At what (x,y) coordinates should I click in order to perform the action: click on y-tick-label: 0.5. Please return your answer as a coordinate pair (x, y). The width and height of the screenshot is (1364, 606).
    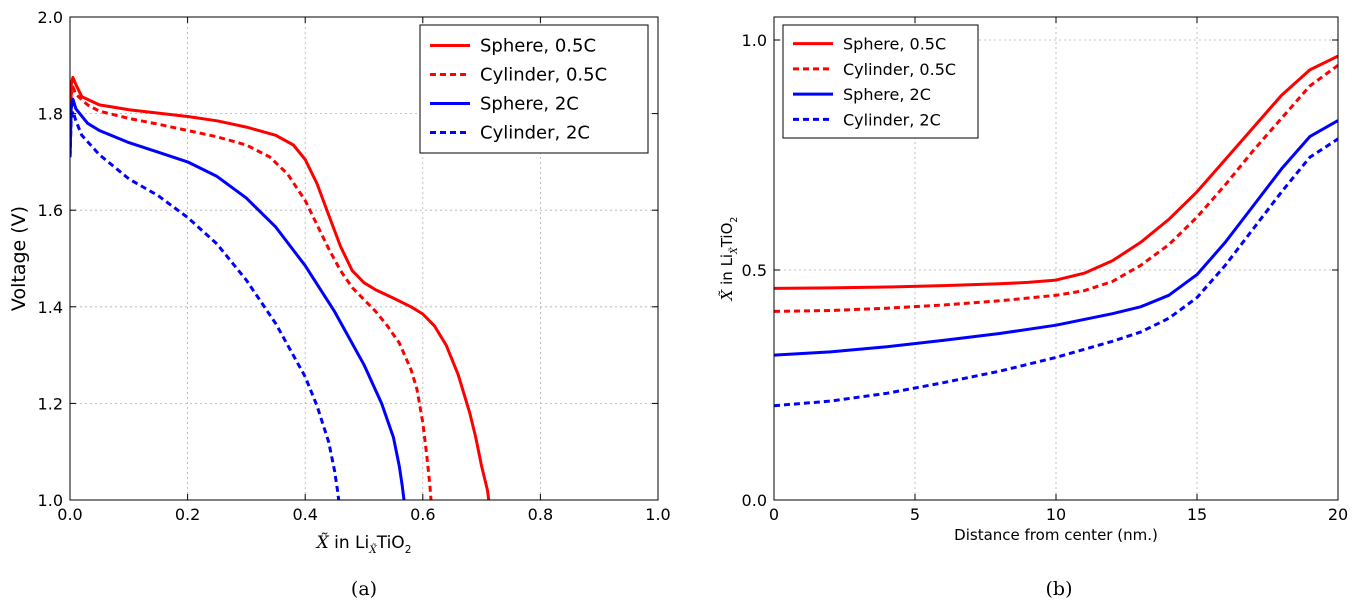
    Looking at the image, I should click on (754, 270).